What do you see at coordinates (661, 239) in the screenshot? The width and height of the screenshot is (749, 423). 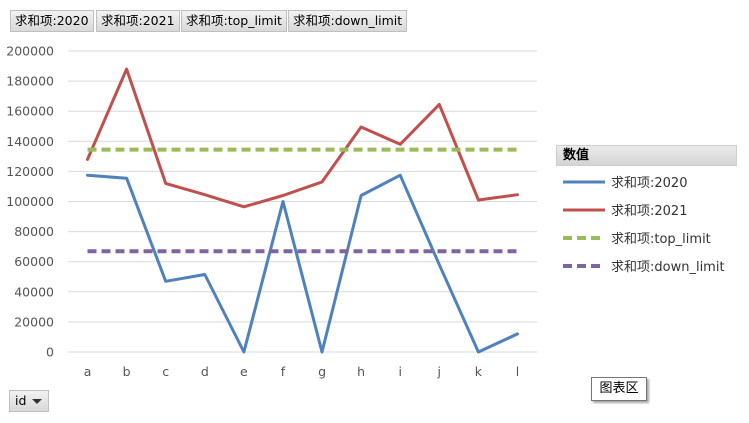 I see `legend-label: 求和项:top_limit` at bounding box center [661, 239].